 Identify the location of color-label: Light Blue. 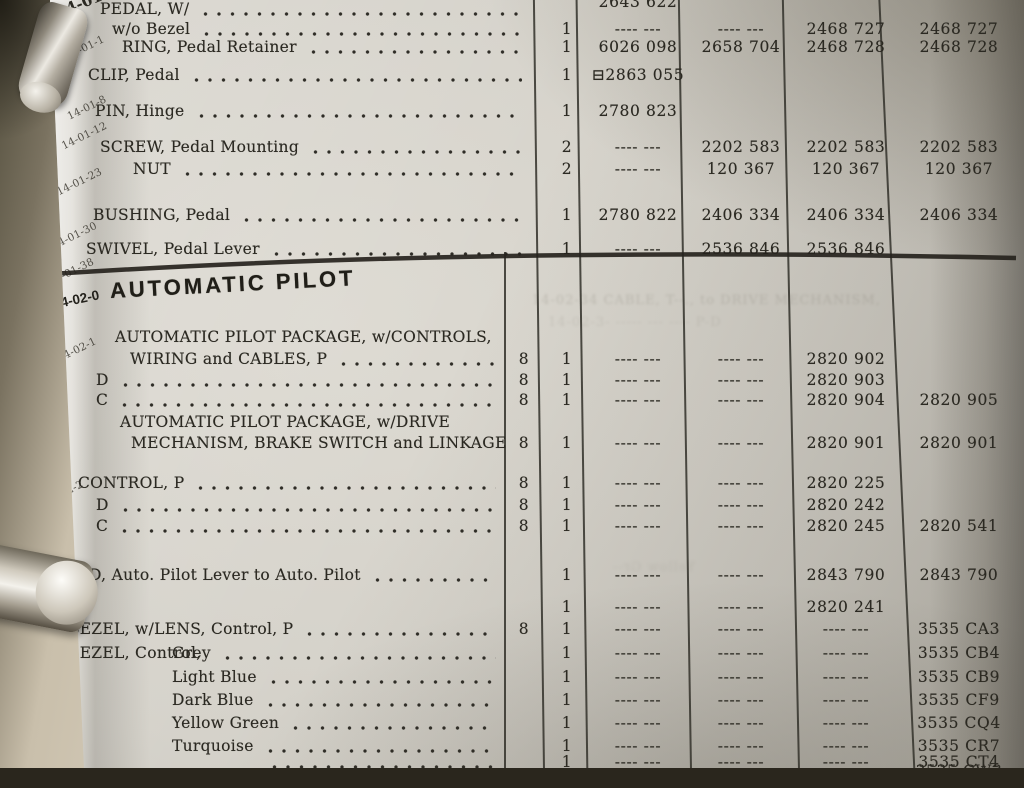
(214, 677).